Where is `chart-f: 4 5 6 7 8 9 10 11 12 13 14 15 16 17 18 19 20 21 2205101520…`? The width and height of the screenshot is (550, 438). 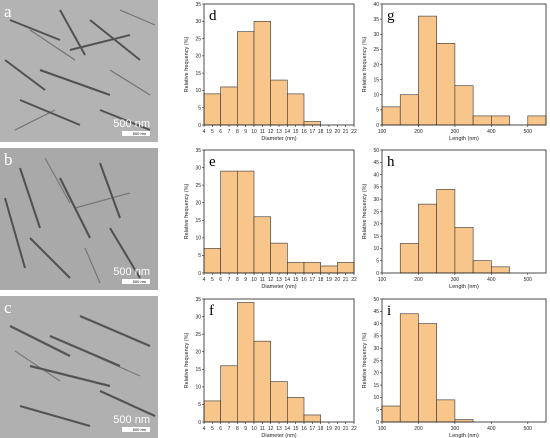 chart-f: 4 5 6 7 8 9 10 11 12 13 14 15 16 17 18 19 20 21 2205101520… is located at coordinates (270, 367).